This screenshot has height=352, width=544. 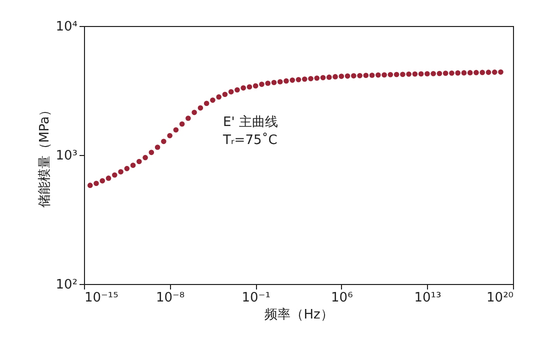 What do you see at coordinates (500, 298) in the screenshot?
I see `x-tick-label: 10²⁰` at bounding box center [500, 298].